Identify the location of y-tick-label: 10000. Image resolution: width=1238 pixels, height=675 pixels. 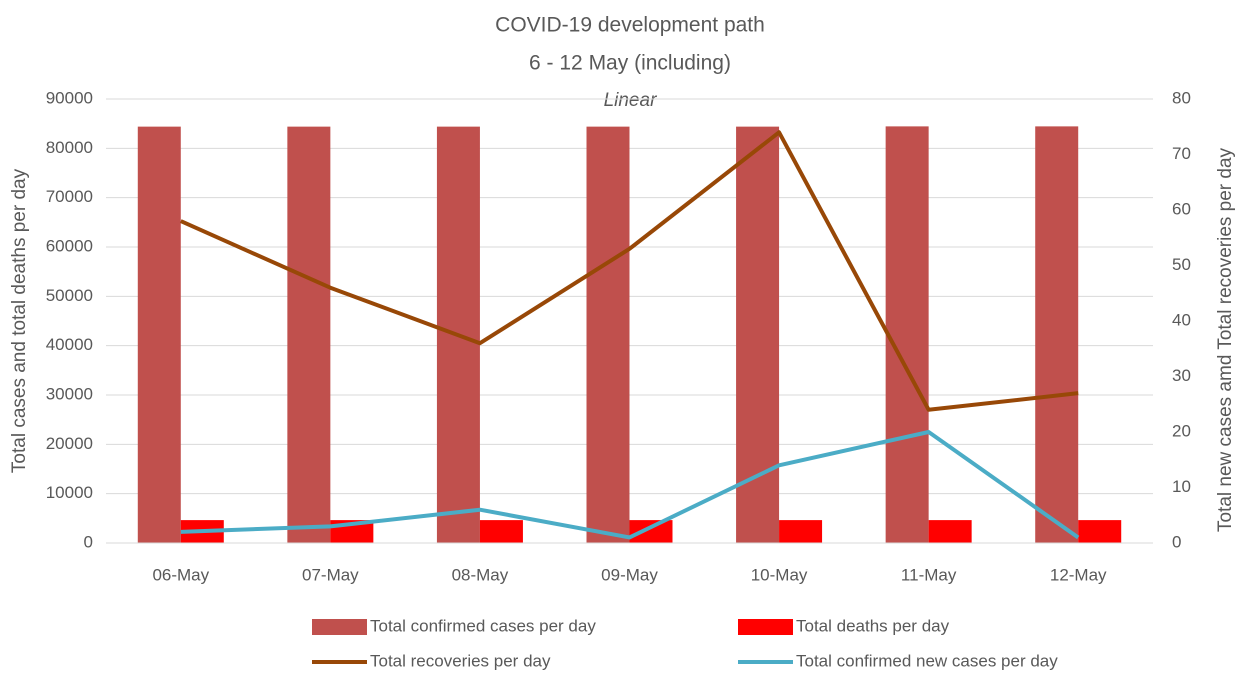
(69, 492).